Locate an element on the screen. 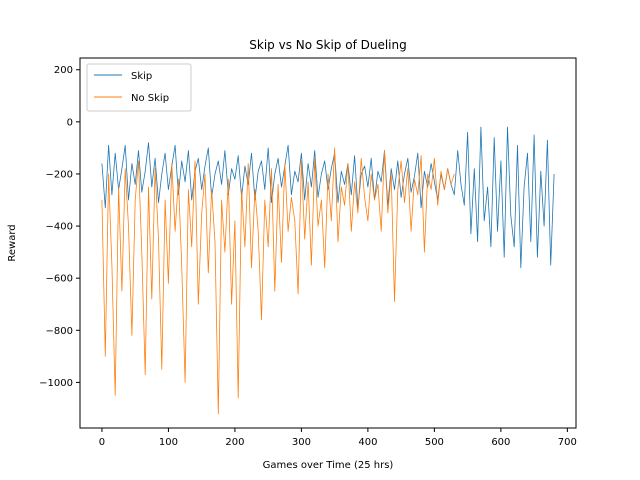 Image resolution: width=640 pixels, height=480 pixels. x-tick-label: 100 is located at coordinates (168, 442).